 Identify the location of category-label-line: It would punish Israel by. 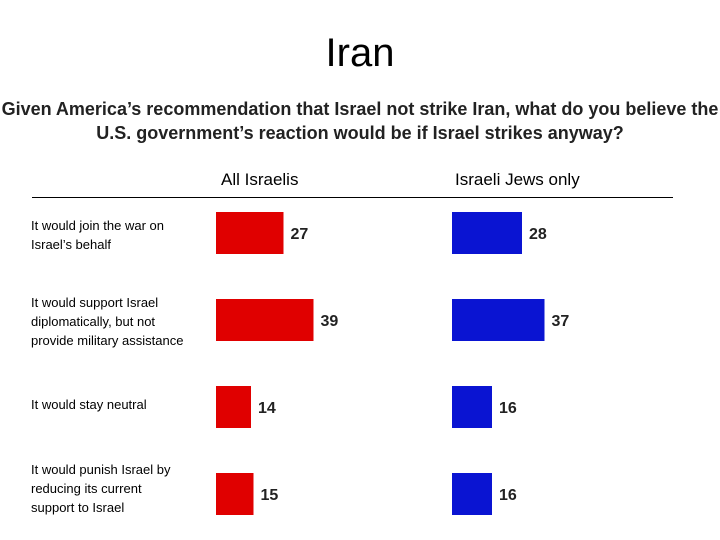
(101, 469).